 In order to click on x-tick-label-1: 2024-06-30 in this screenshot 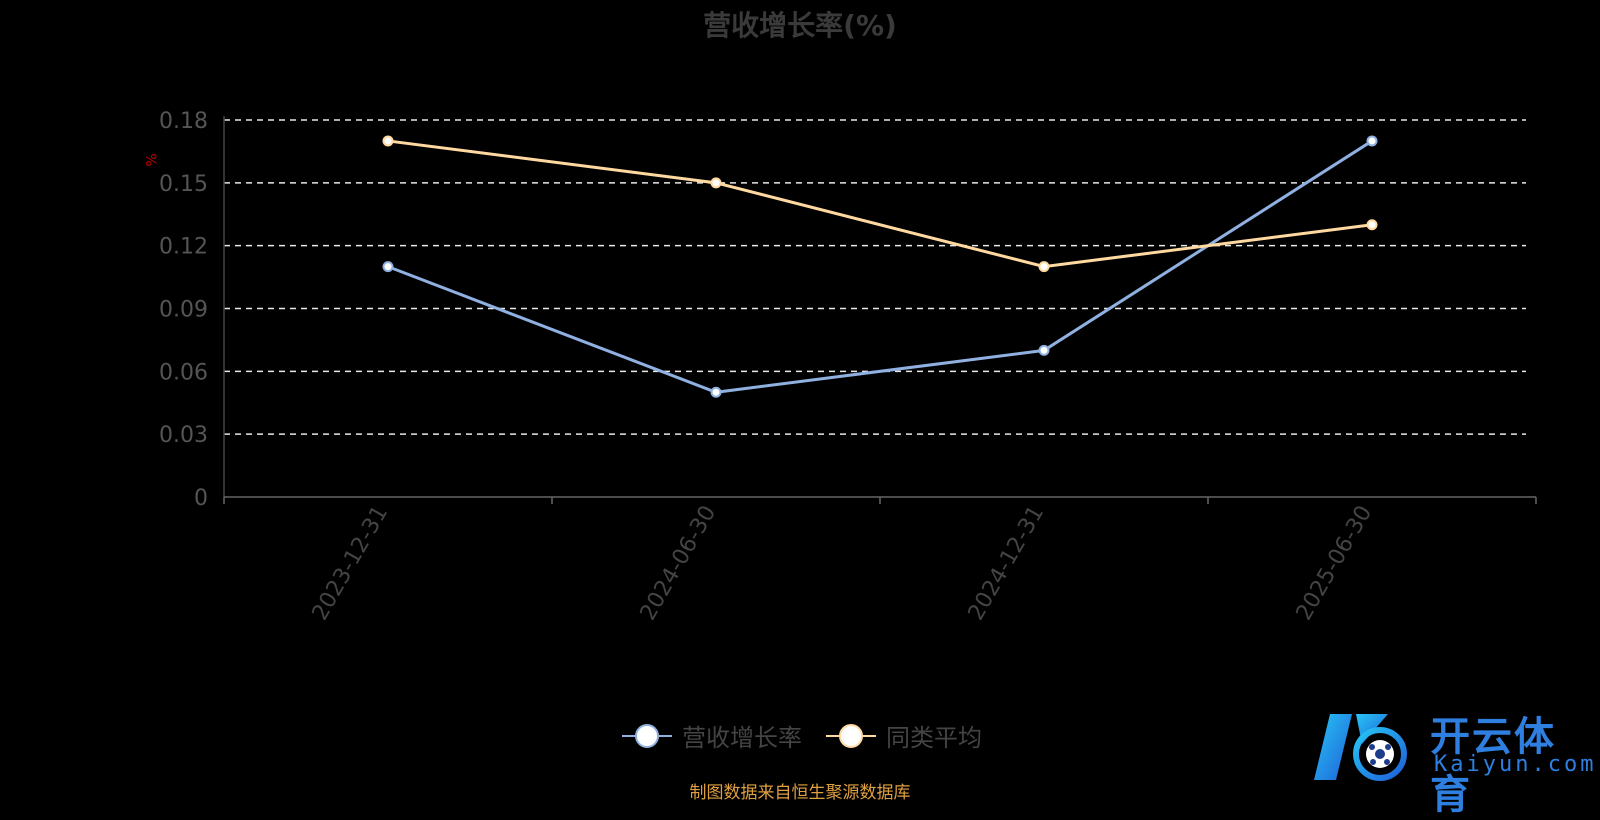, I will do `click(679, 563)`.